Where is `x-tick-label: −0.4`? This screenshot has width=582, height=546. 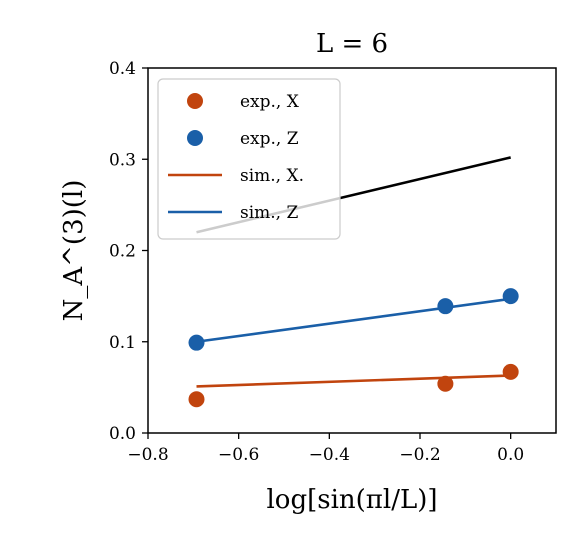 x-tick-label: −0.4 is located at coordinates (329, 455).